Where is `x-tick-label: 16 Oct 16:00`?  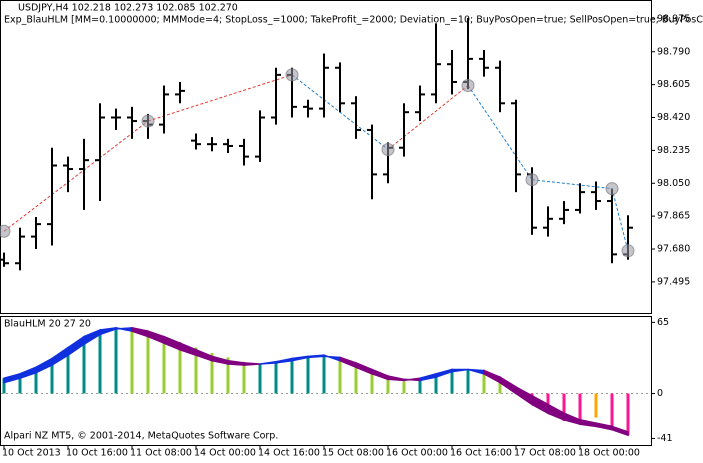 x-tick-label: 16 Oct 16:00 is located at coordinates (481, 453).